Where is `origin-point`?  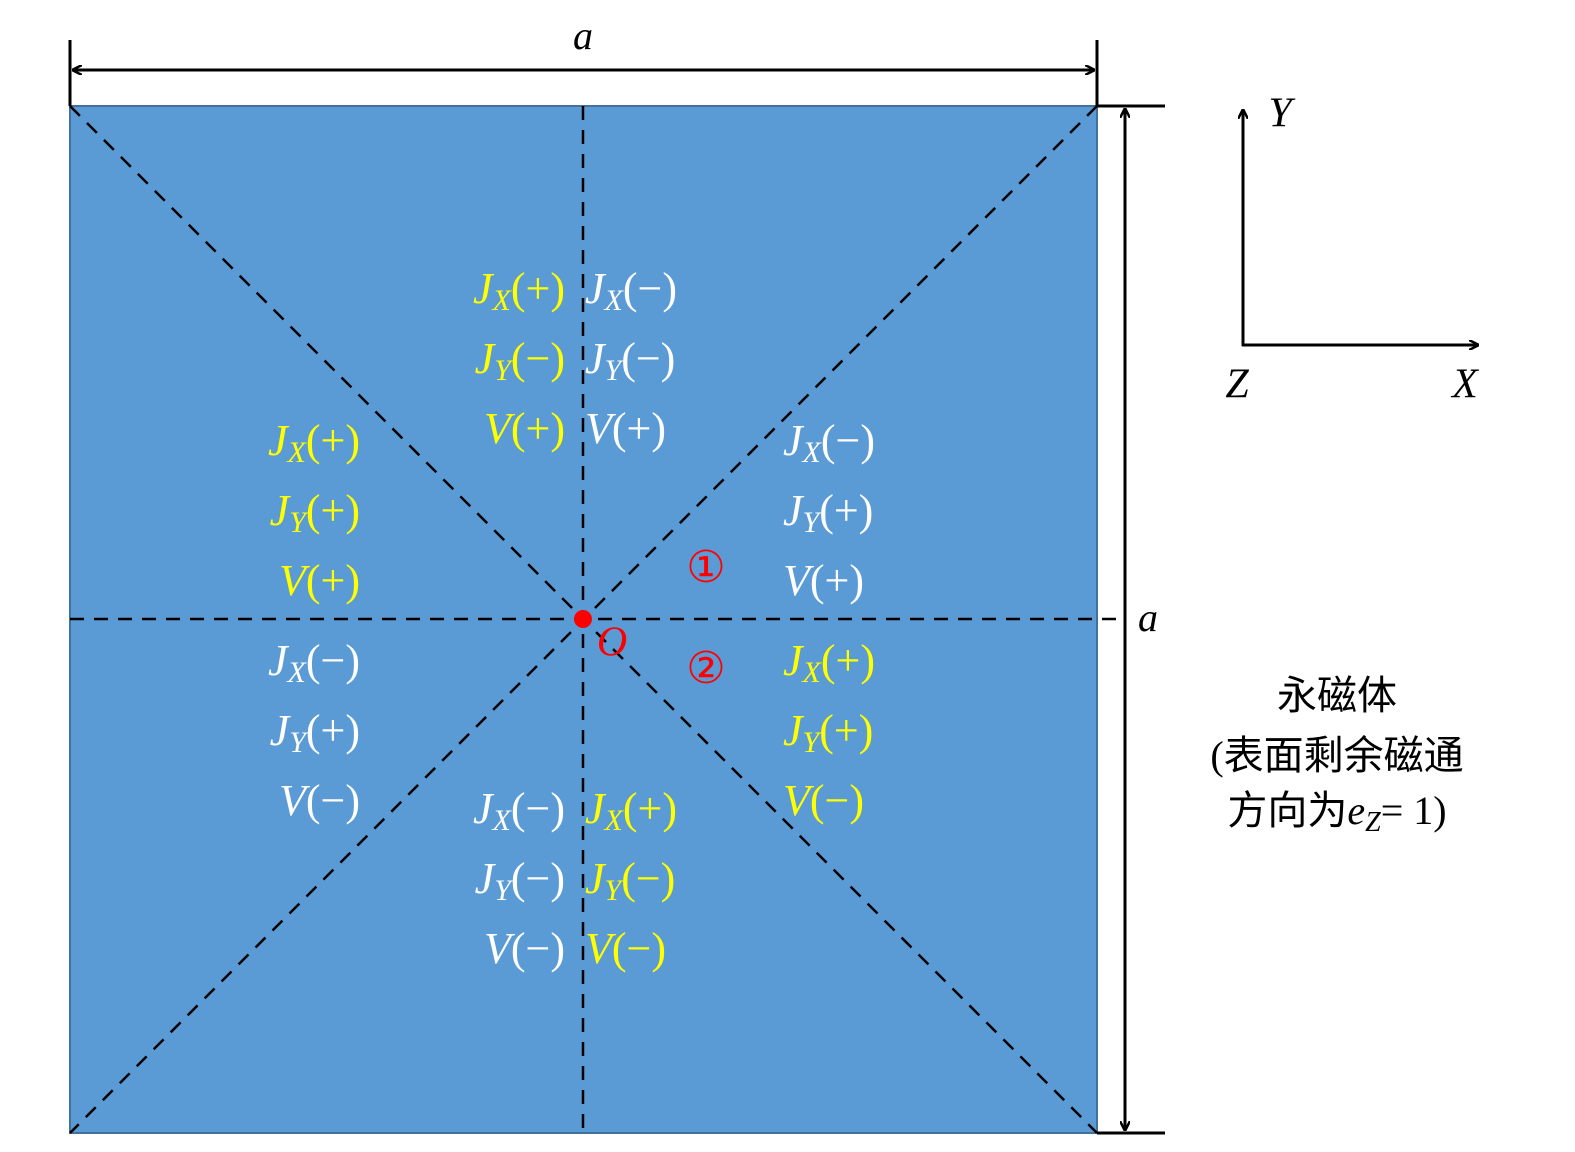
origin-point is located at coordinates (583, 619).